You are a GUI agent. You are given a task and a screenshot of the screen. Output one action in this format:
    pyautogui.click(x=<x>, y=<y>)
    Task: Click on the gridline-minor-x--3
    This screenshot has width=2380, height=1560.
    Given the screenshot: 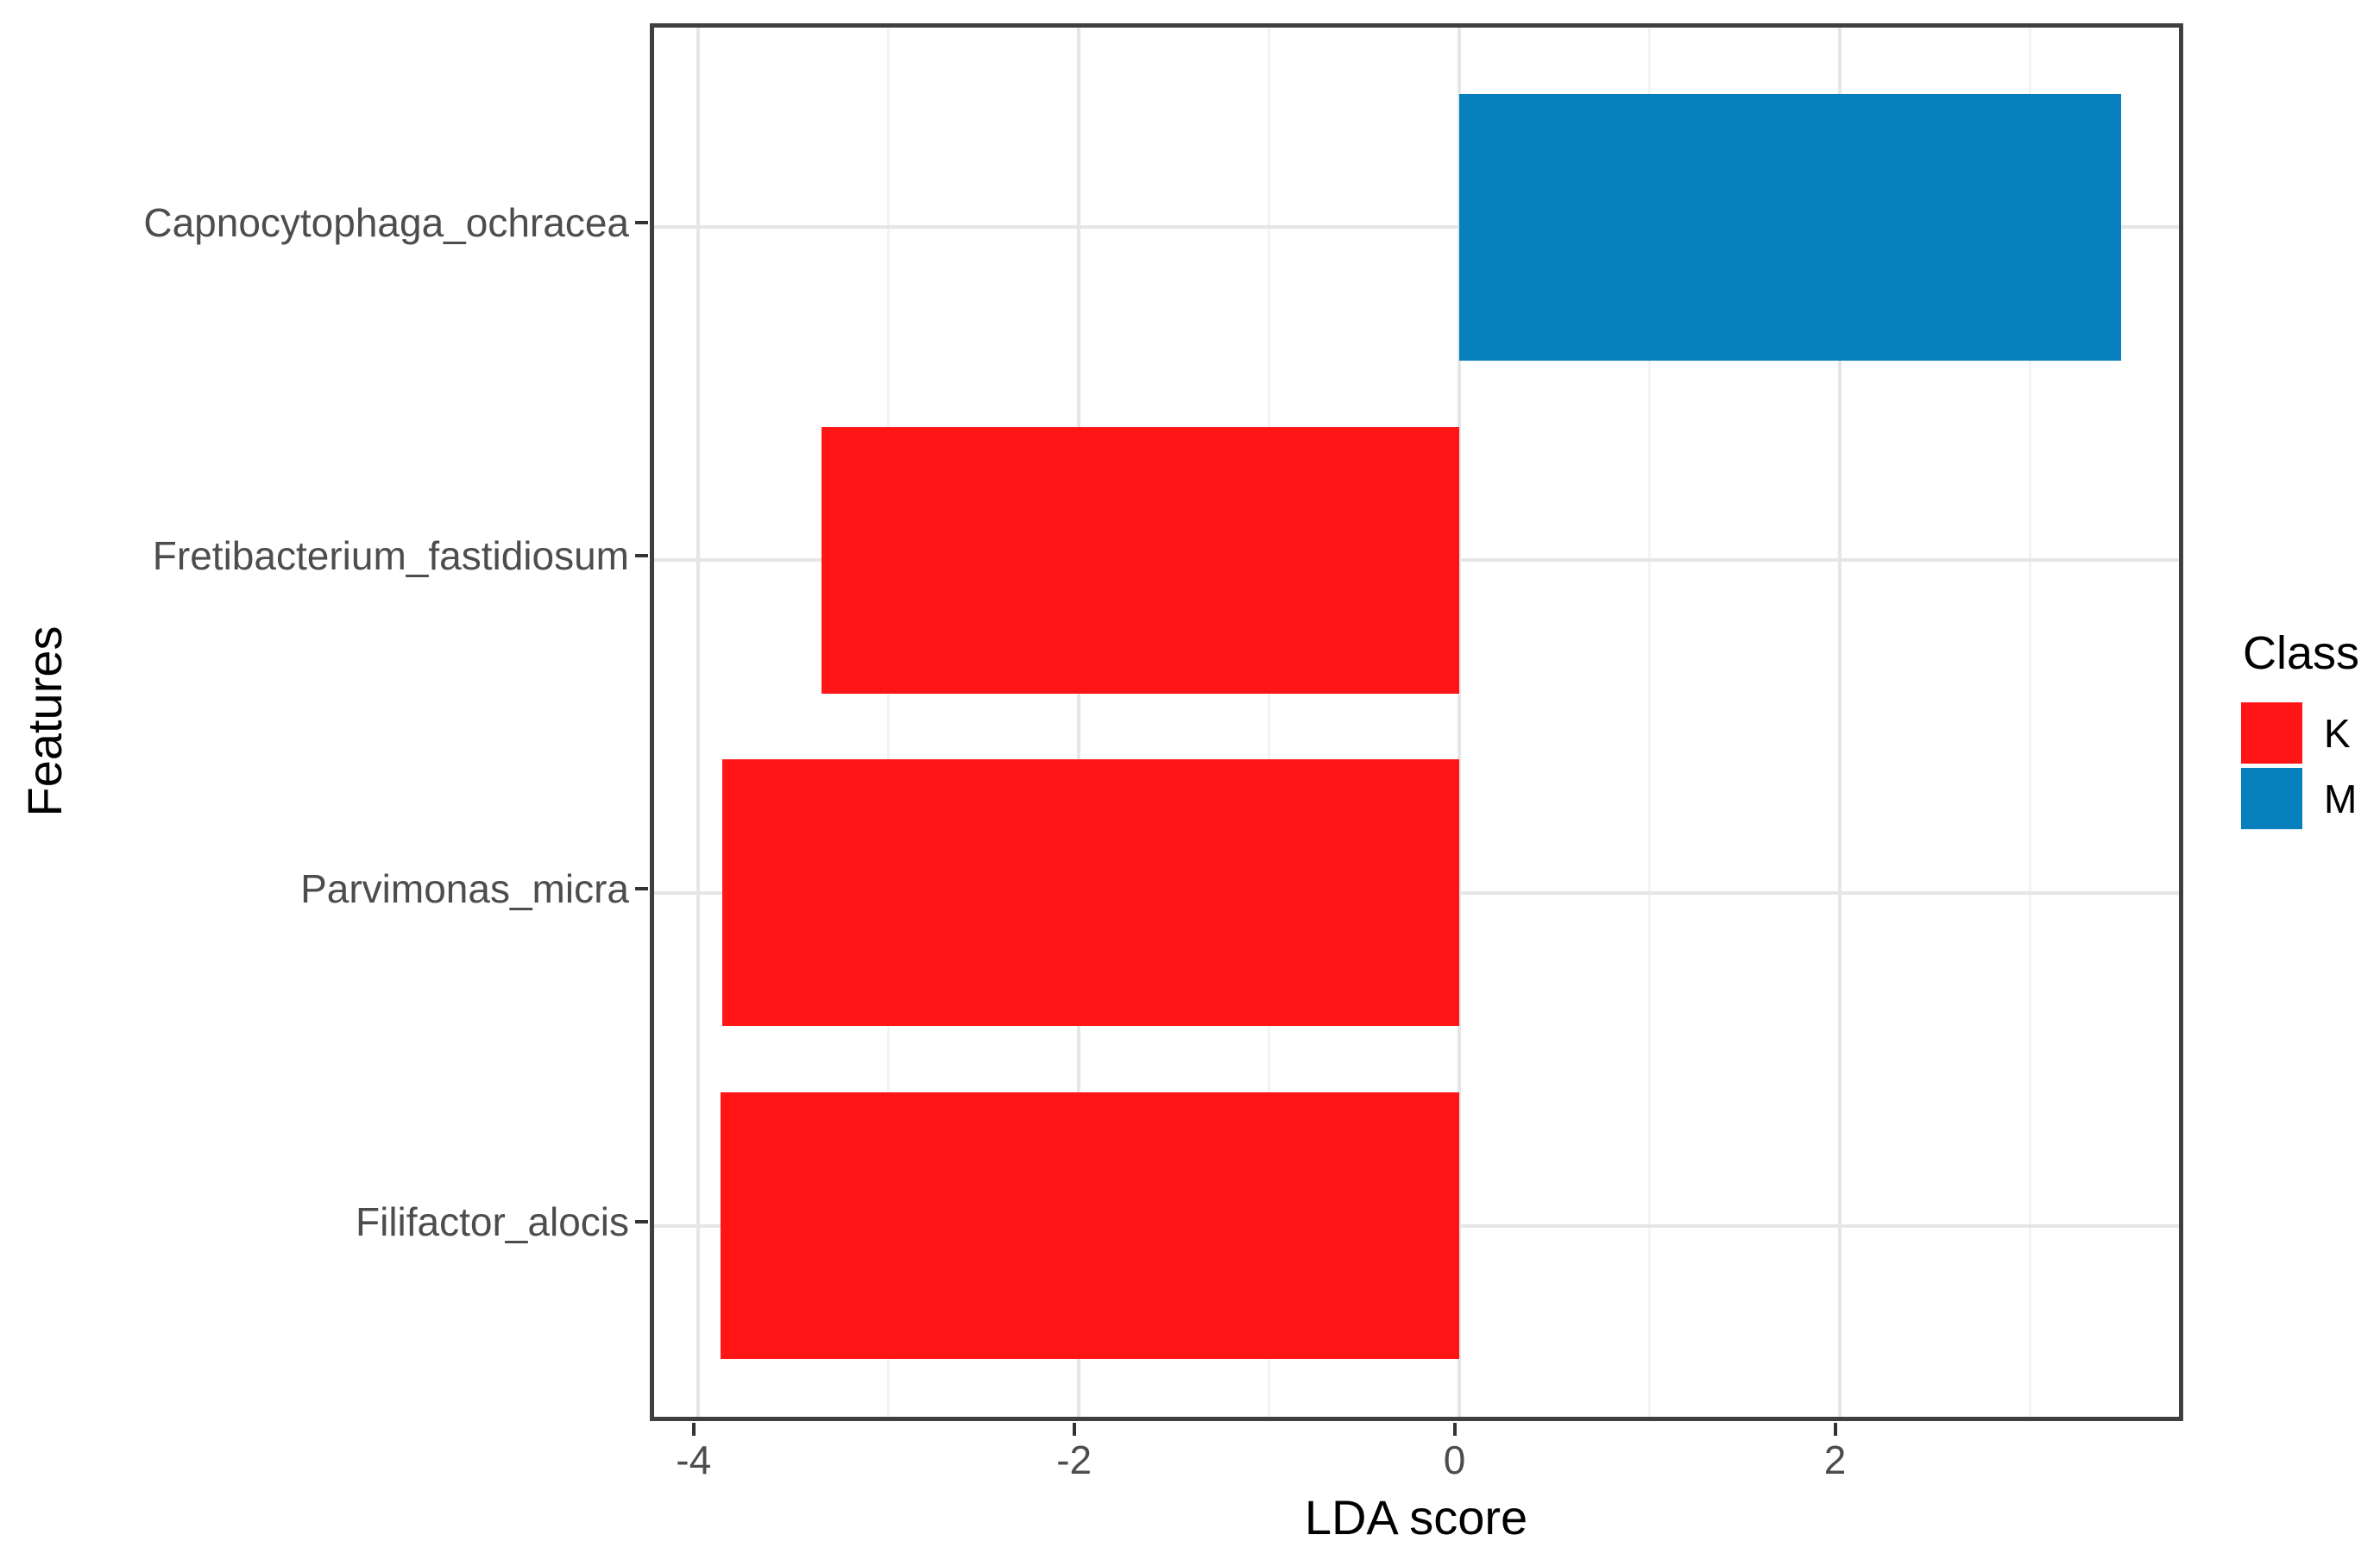 What is the action you would take?
    pyautogui.click(x=888, y=723)
    